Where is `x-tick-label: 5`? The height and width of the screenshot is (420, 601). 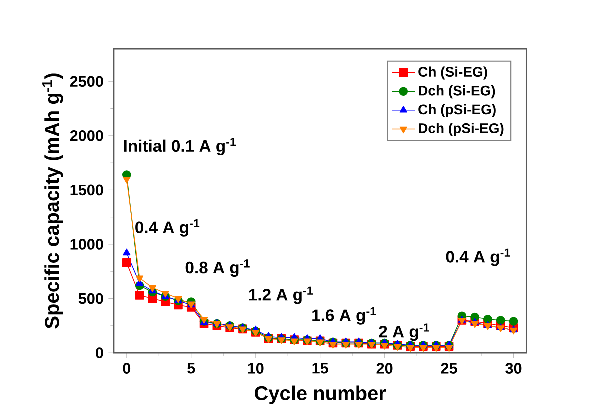 x-tick-label: 5 is located at coordinates (192, 368).